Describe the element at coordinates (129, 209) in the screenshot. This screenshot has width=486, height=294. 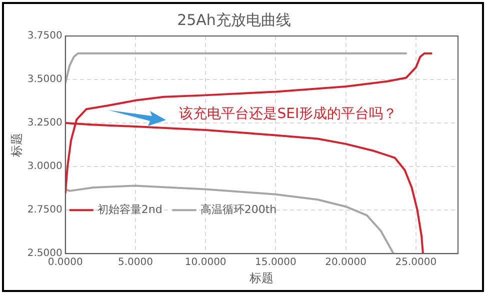
I see `legend-label: 初始容量2nd` at that location.